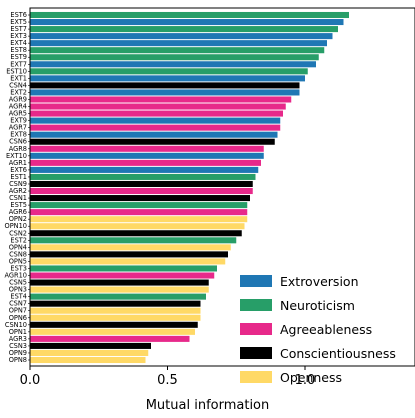 Image resolution: width=415 pixels, height=418 pixels. What do you see at coordinates (256, 281) in the screenshot?
I see `legend-swatch-extroversion` at bounding box center [256, 281].